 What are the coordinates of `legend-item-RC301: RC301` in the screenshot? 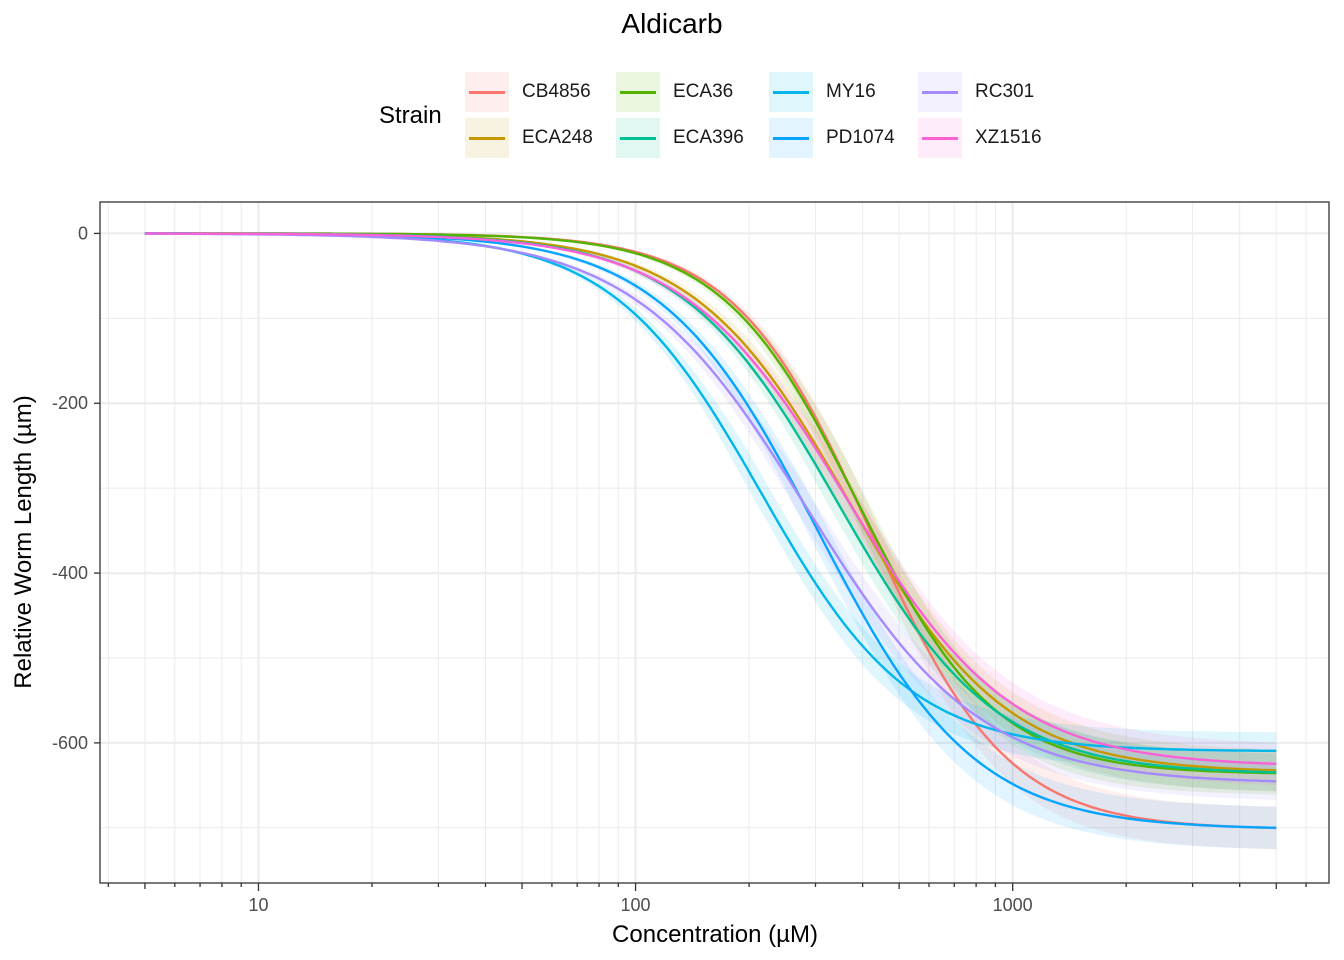 It's located at (993, 92).